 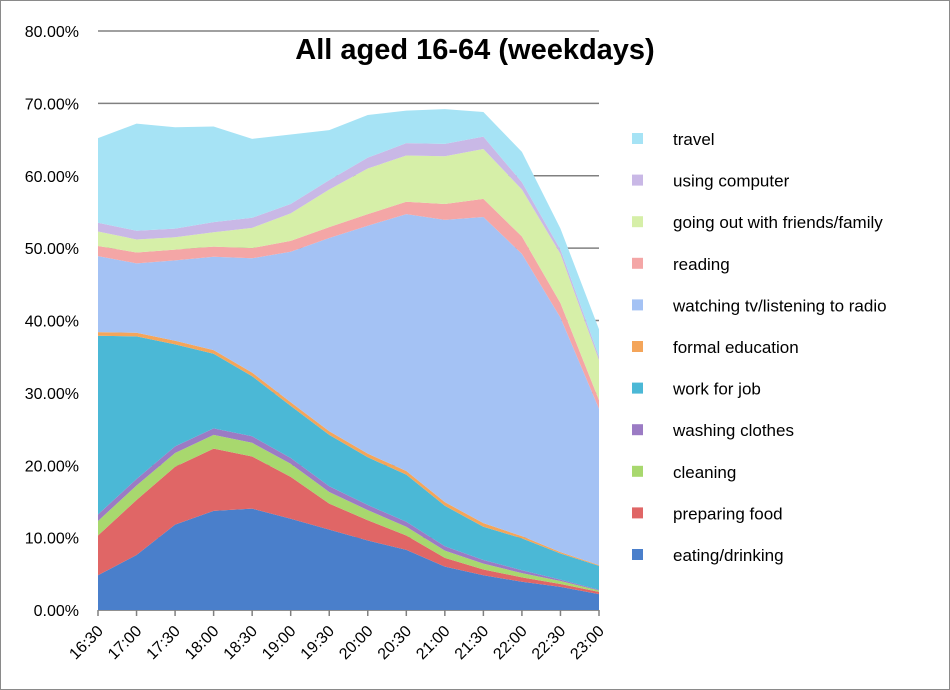 What do you see at coordinates (241, 643) in the screenshot?
I see `x-tick-label: 18:30` at bounding box center [241, 643].